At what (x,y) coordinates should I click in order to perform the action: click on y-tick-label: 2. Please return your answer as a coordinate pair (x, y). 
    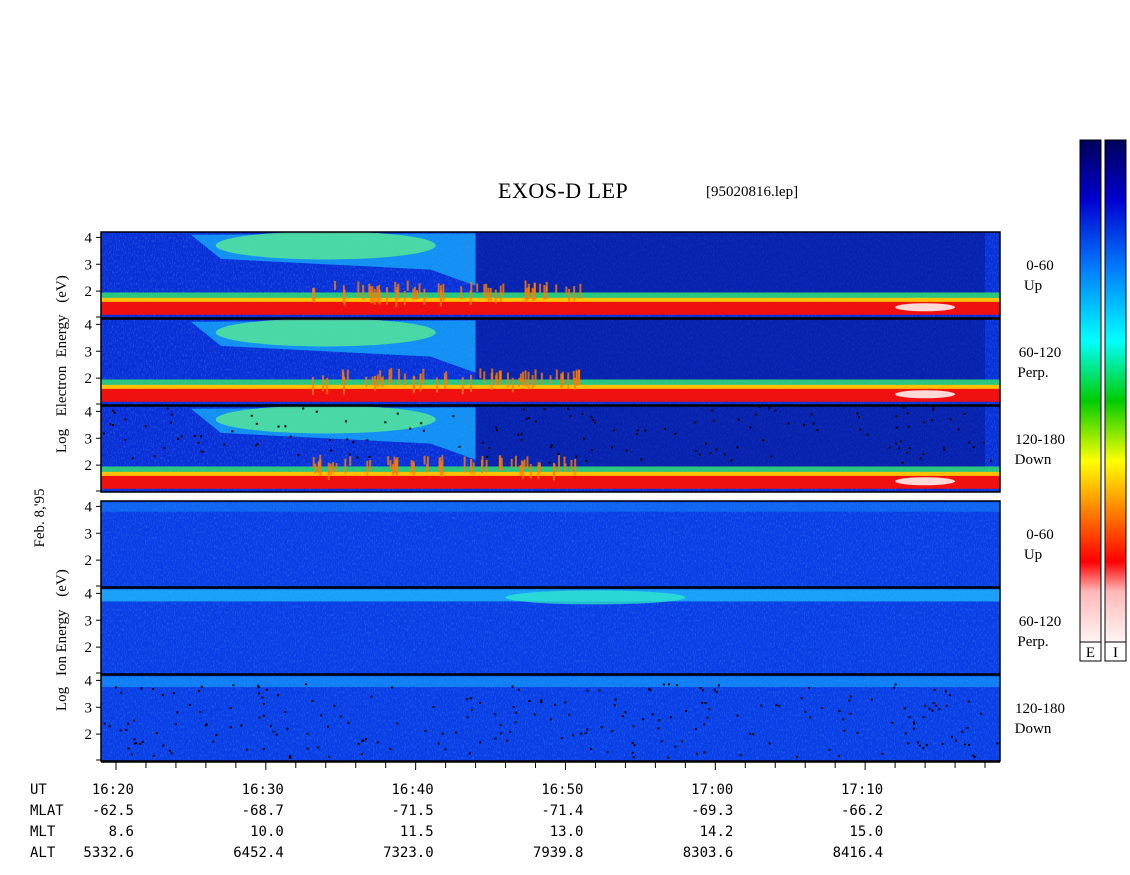
    Looking at the image, I should click on (89, 292).